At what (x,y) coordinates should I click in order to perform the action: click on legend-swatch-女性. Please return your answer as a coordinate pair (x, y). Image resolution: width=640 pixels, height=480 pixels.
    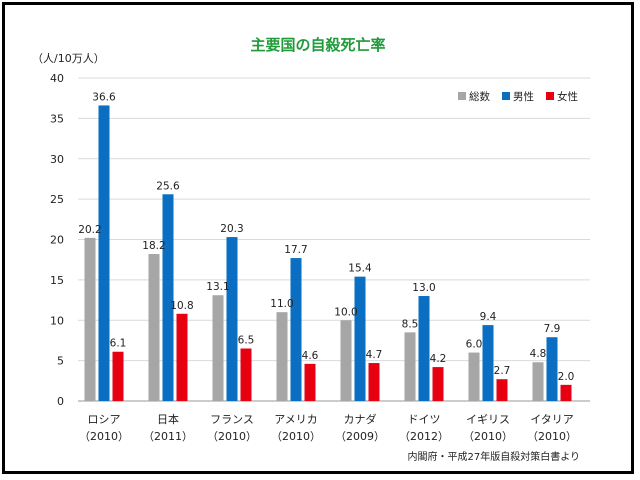
    Looking at the image, I should click on (550, 96).